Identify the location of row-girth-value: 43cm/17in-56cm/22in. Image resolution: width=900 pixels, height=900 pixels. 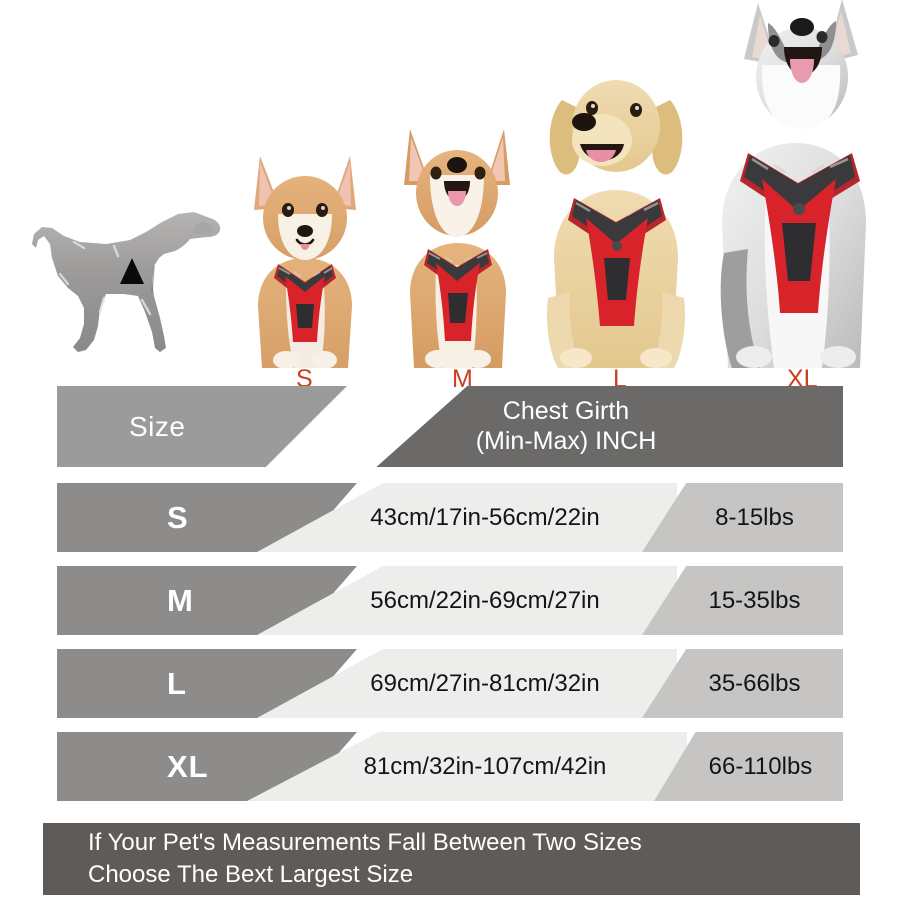
(485, 517).